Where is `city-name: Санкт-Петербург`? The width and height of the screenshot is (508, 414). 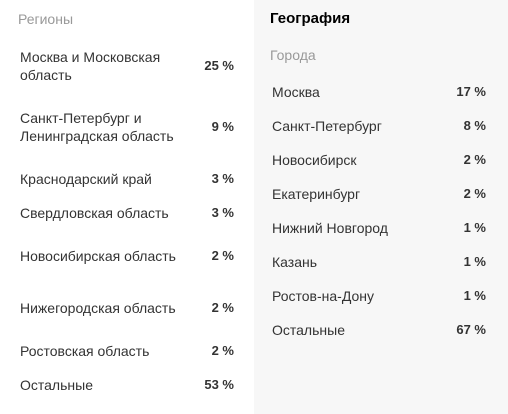
city-name: Санкт-Петербург is located at coordinates (327, 126).